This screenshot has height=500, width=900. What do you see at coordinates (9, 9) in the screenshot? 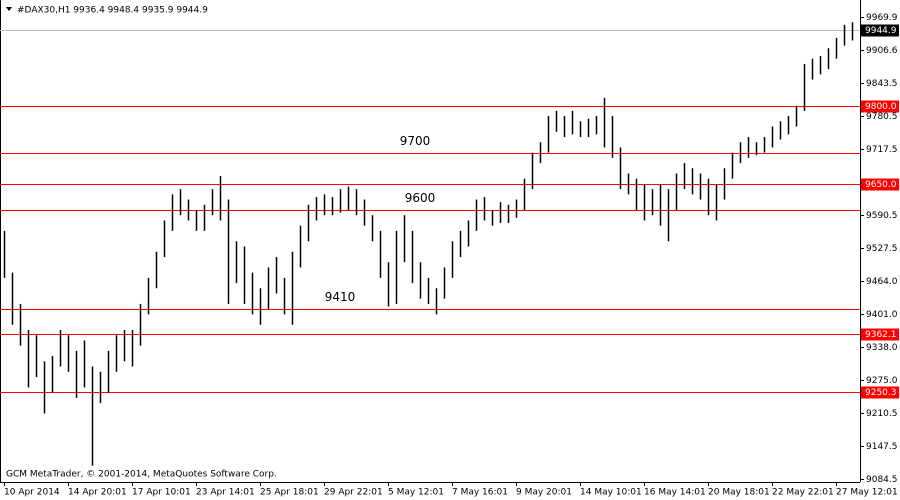
I see `dropdown-icon` at bounding box center [9, 9].